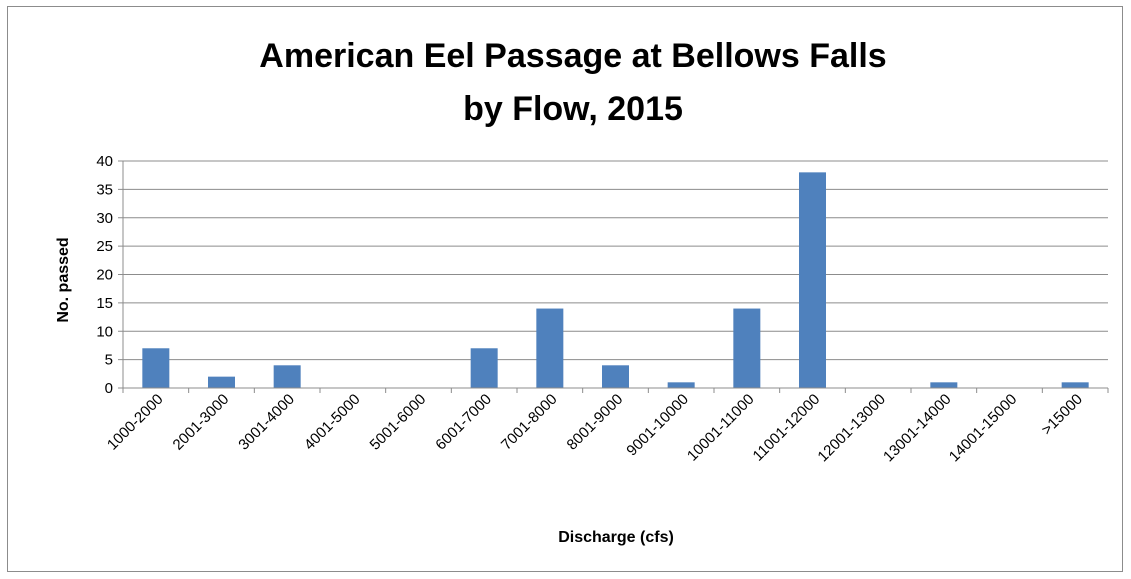 Image resolution: width=1131 pixels, height=579 pixels. I want to click on x-tick-label: 8001-9000, so click(595, 422).